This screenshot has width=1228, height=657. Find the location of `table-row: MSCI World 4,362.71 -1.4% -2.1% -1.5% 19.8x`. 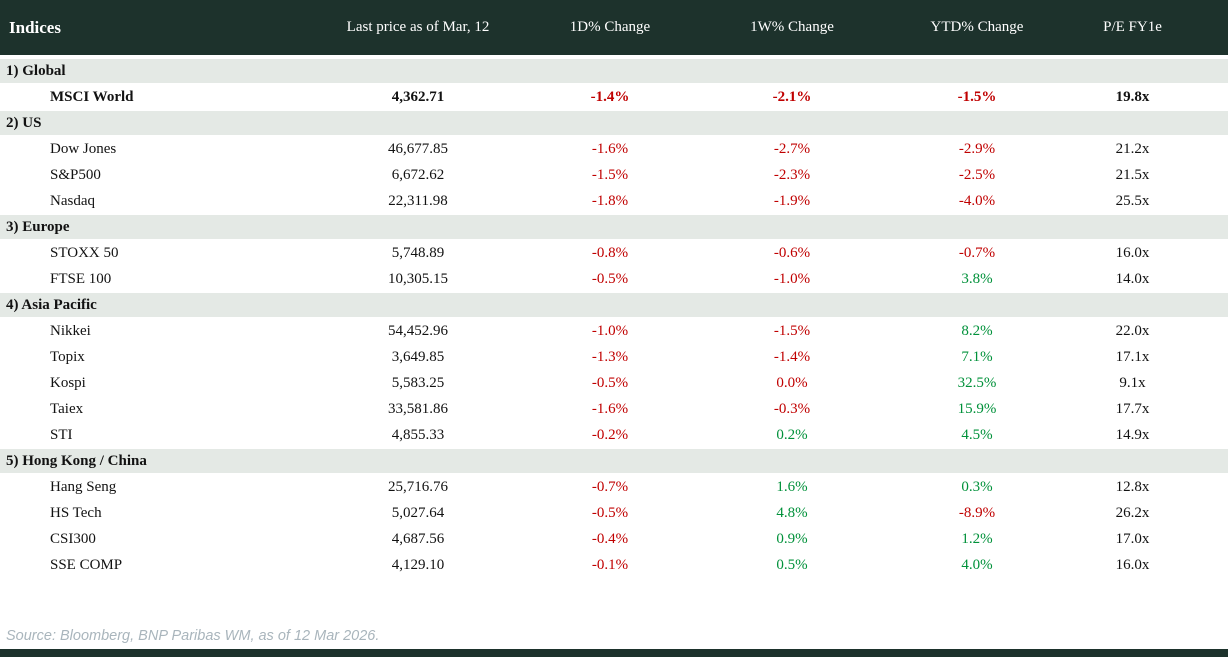

table-row: MSCI World 4,362.71 -1.4% -2.1% -1.5% 19.8x is located at coordinates (614, 97).